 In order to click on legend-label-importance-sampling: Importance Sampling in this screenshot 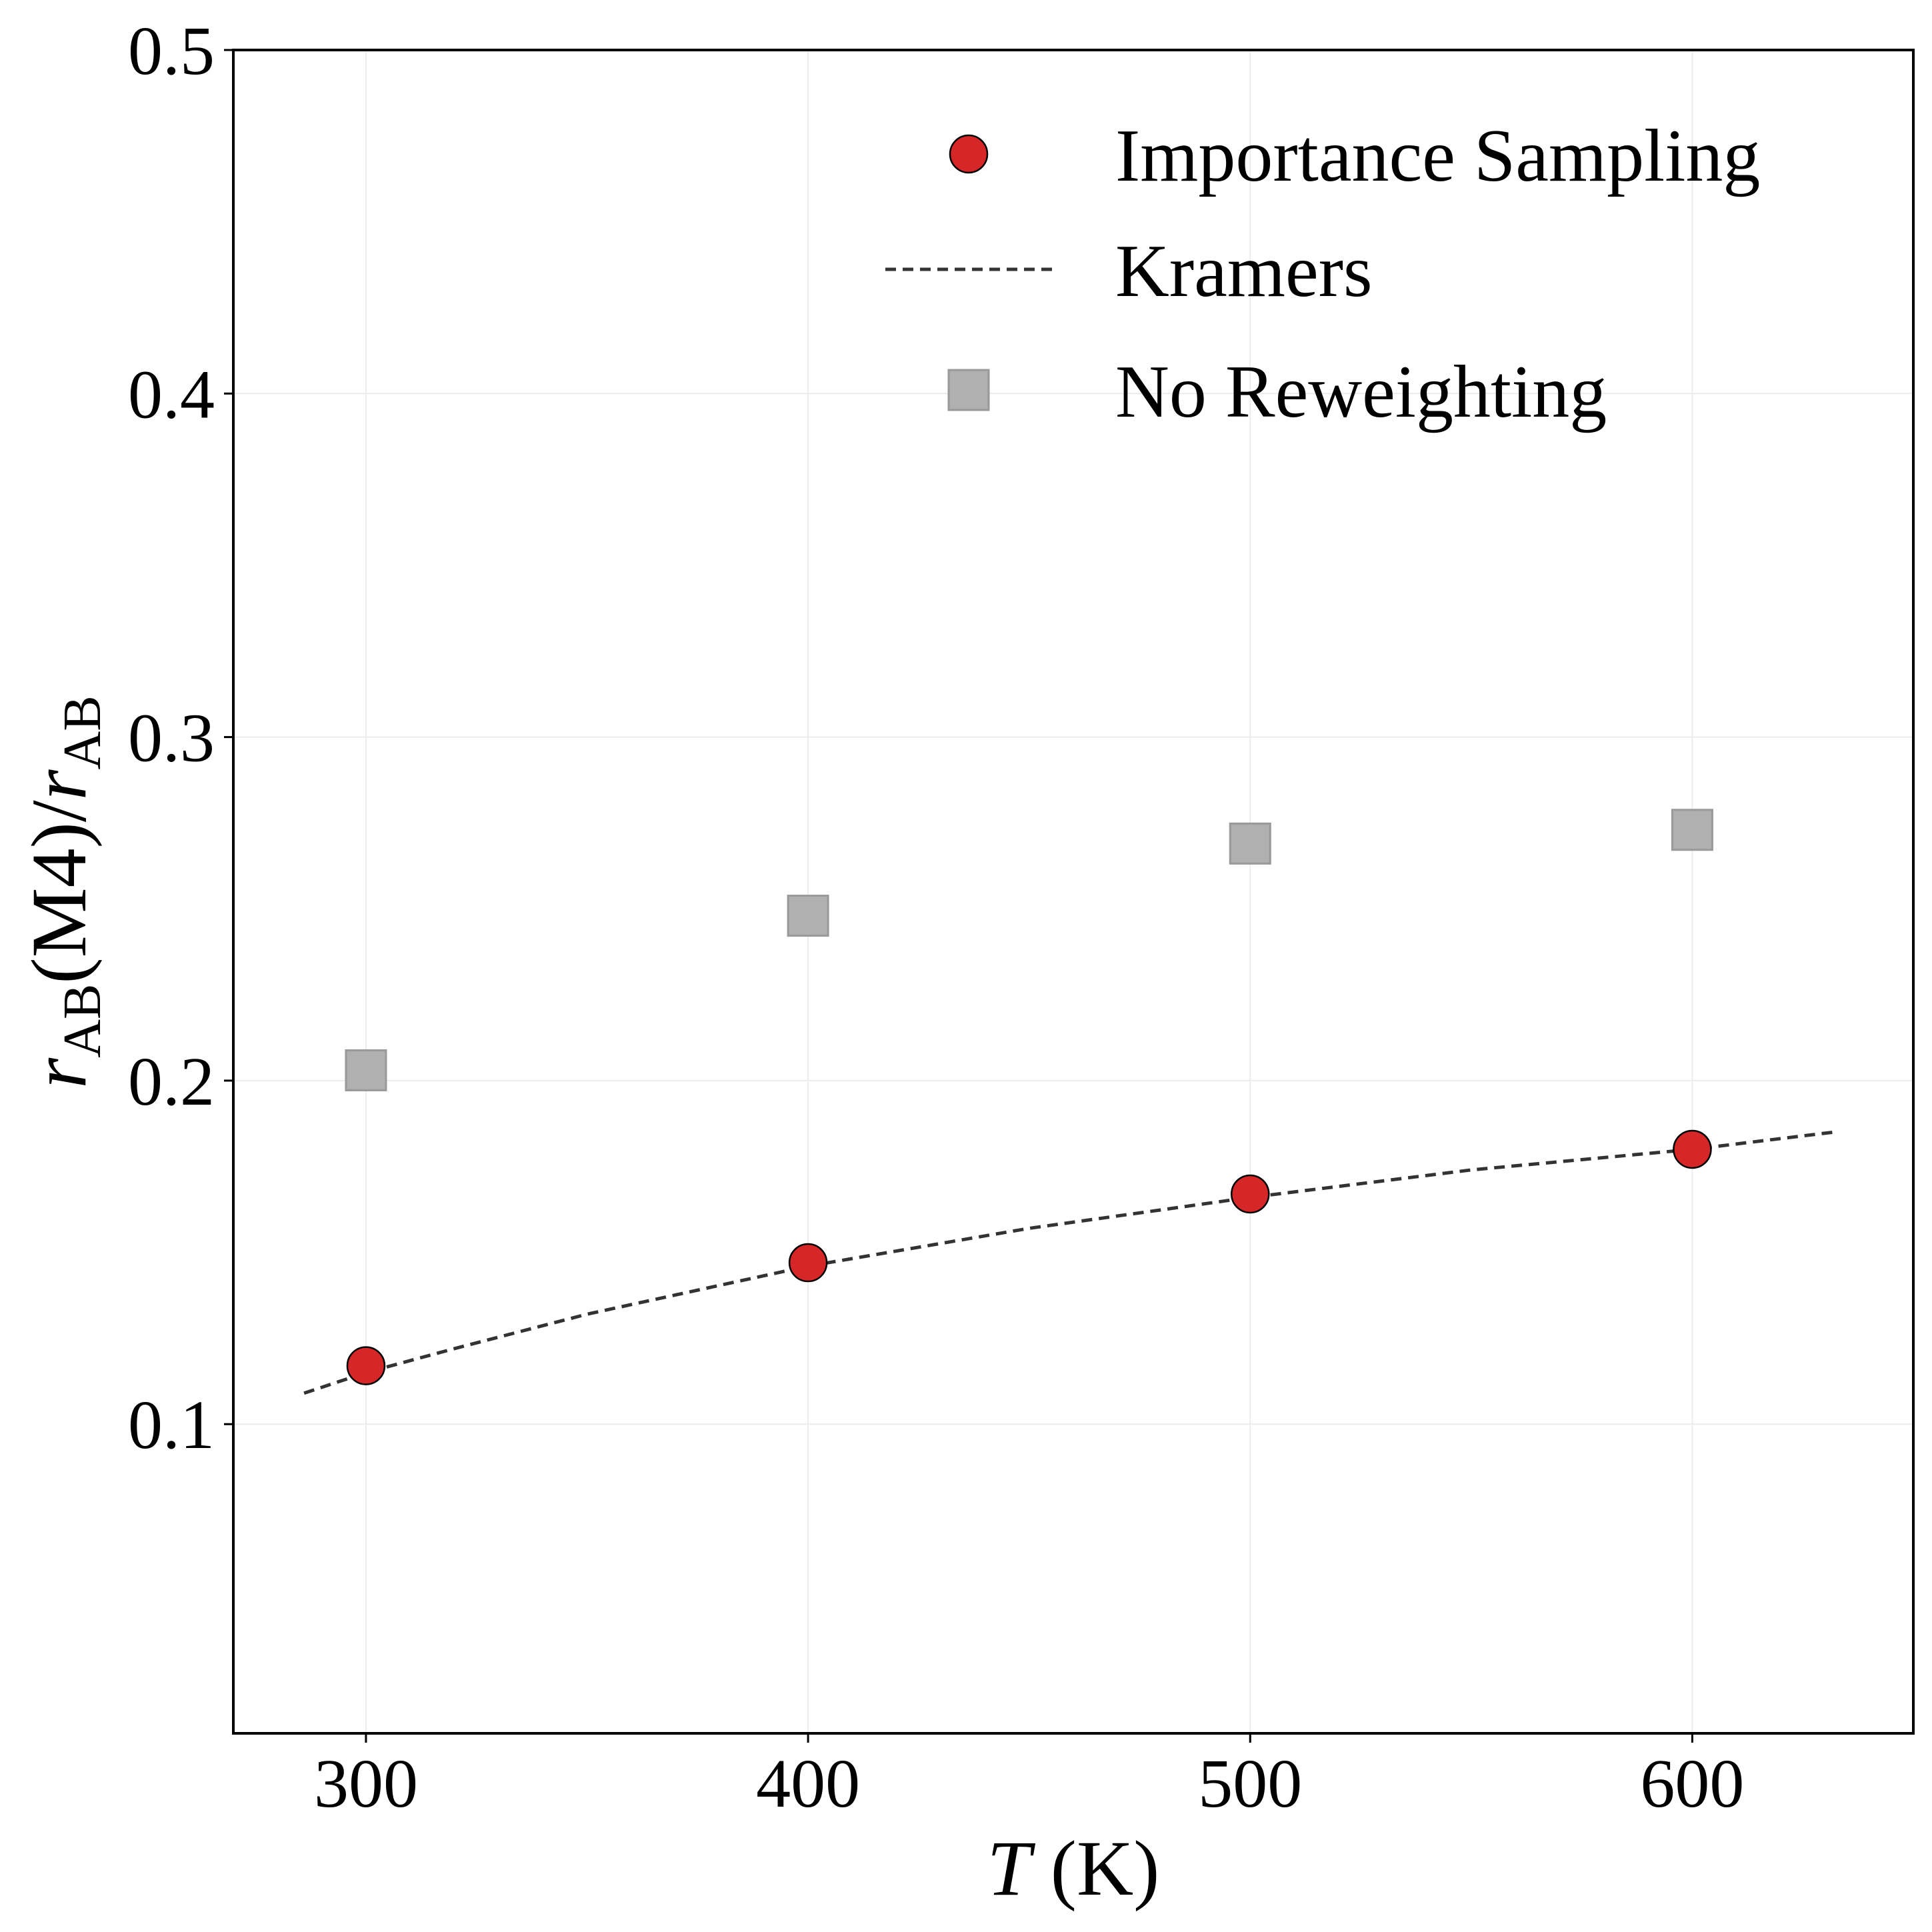, I will do `click(1437, 156)`.